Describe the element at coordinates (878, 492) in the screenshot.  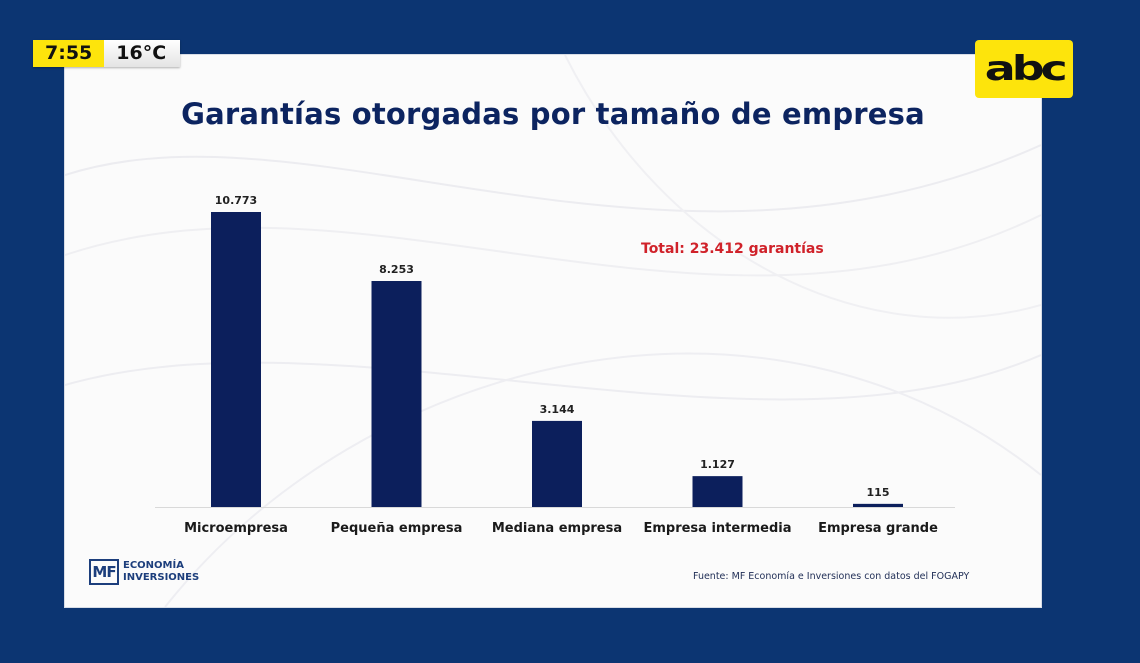
I see `data-label: 115` at that location.